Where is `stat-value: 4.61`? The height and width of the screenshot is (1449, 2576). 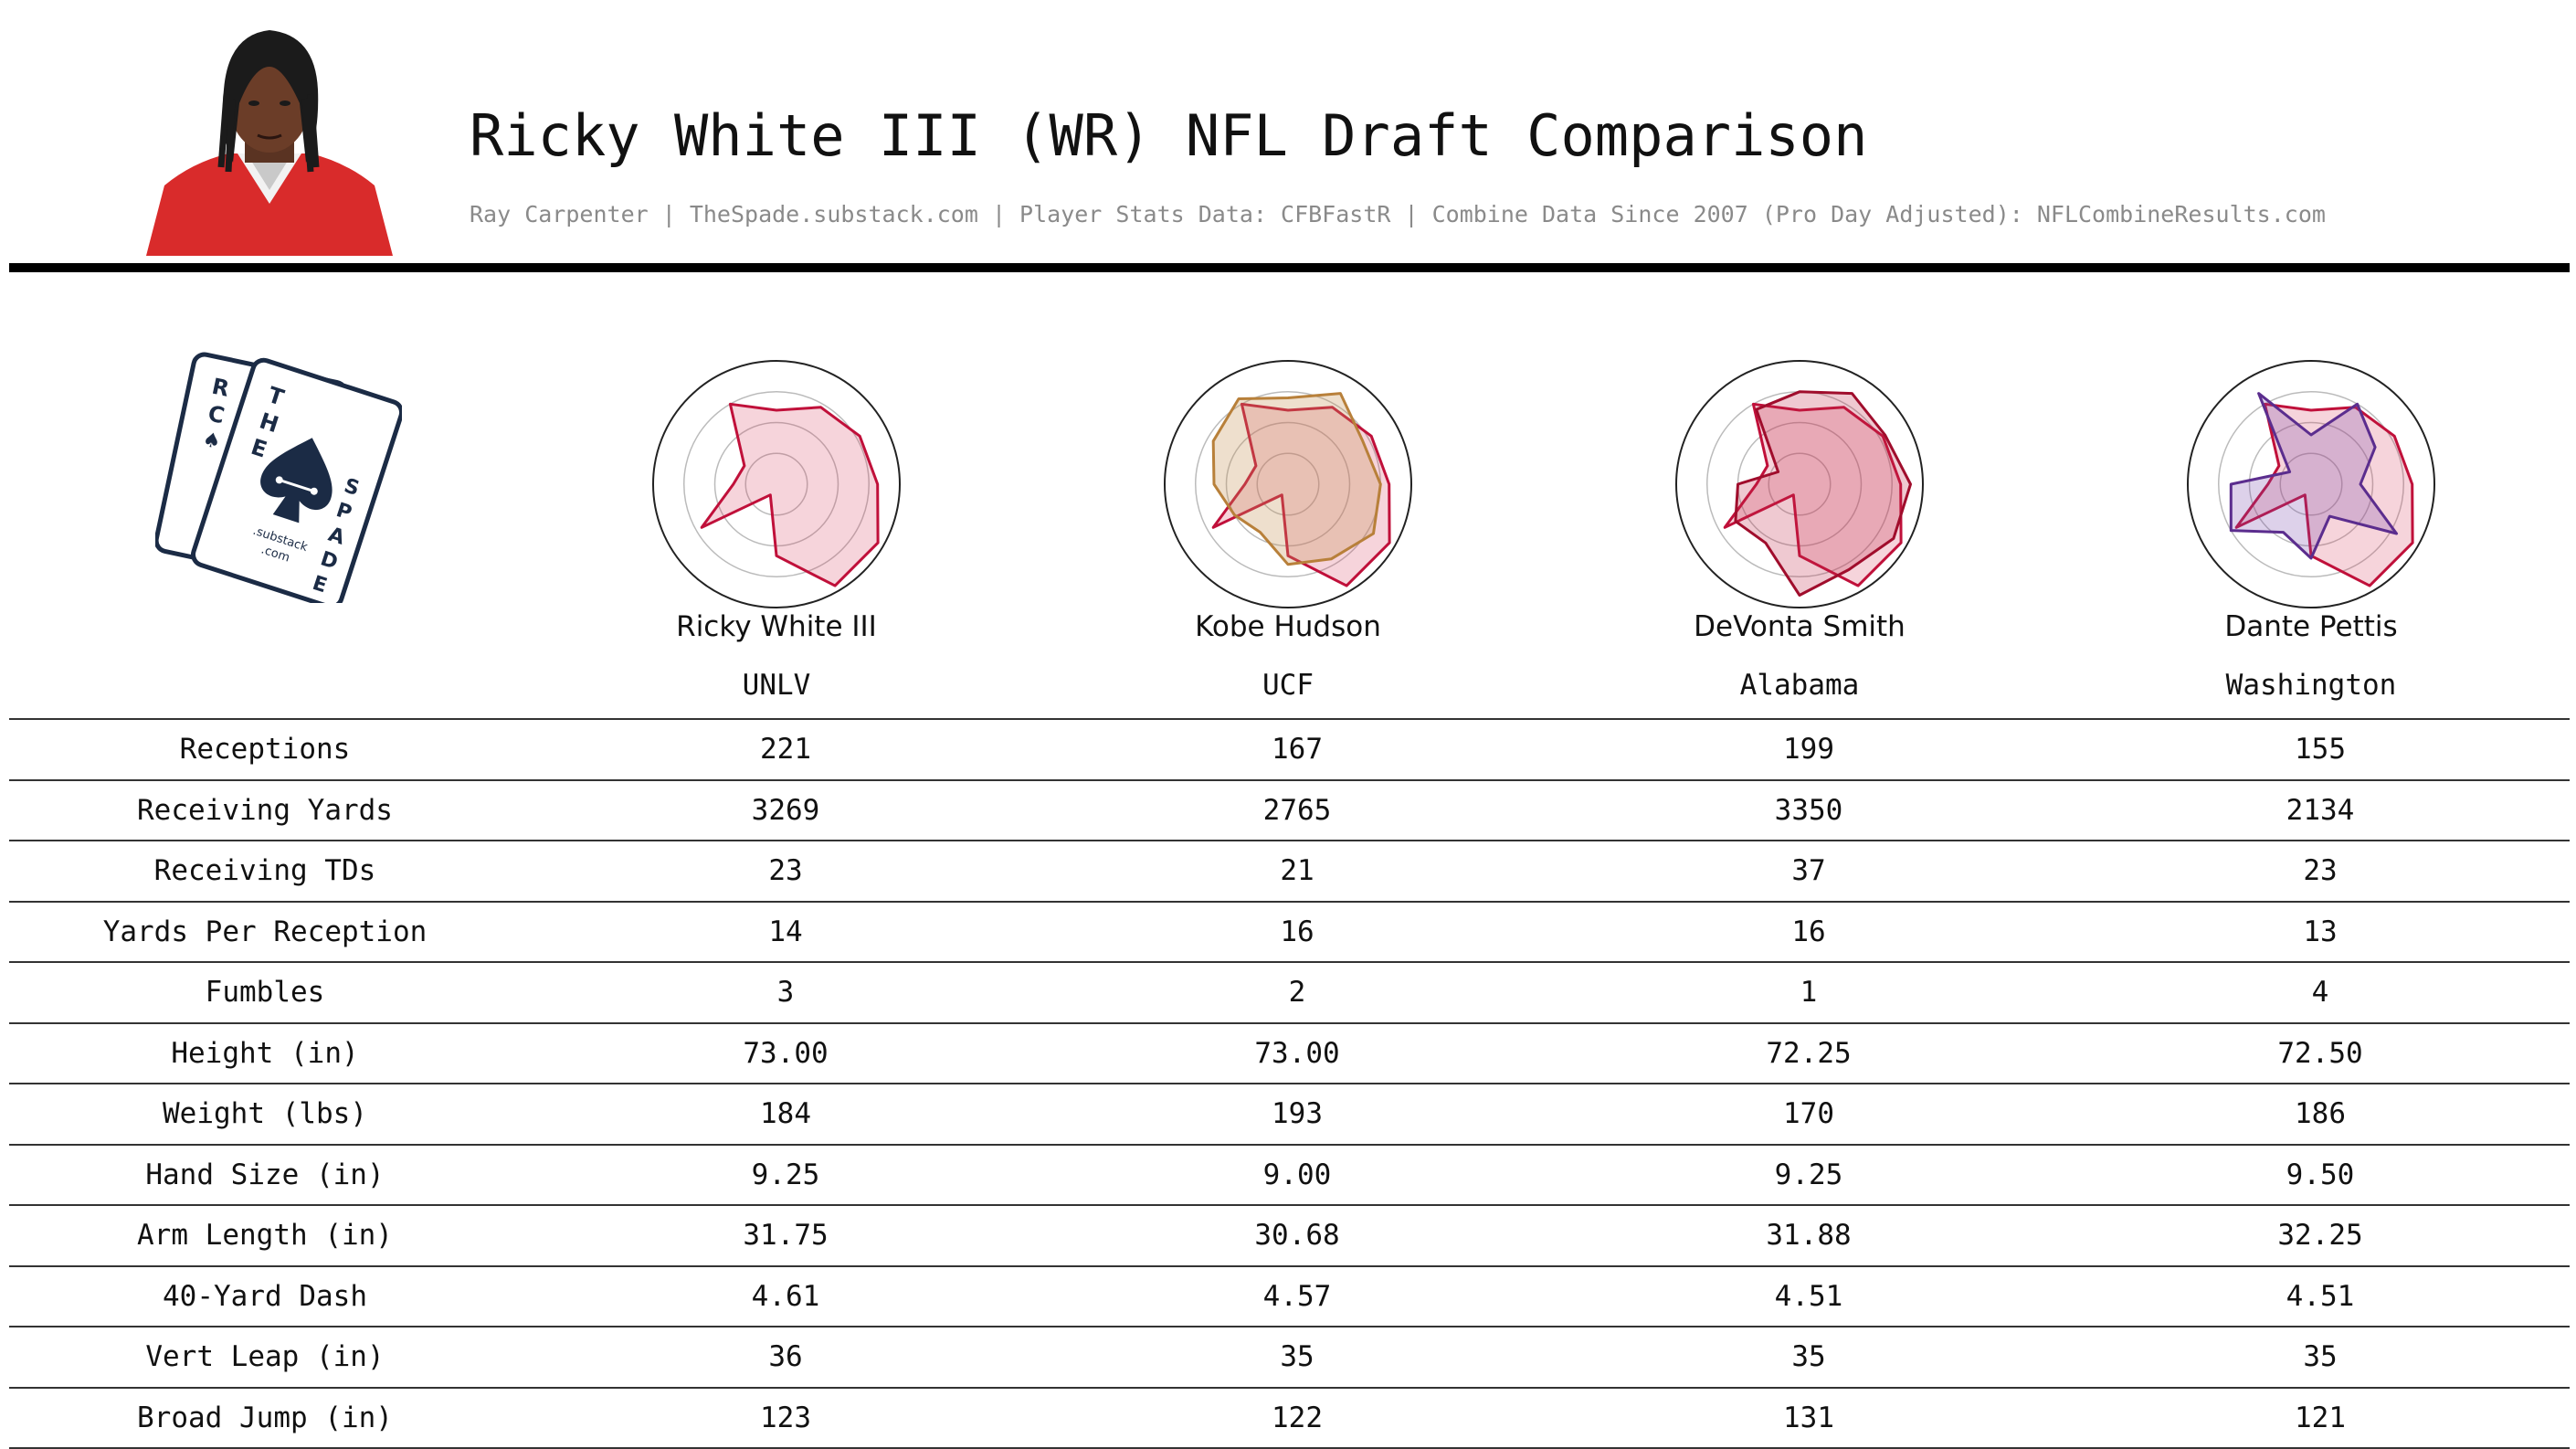
stat-value: 4.61 is located at coordinates (785, 1297).